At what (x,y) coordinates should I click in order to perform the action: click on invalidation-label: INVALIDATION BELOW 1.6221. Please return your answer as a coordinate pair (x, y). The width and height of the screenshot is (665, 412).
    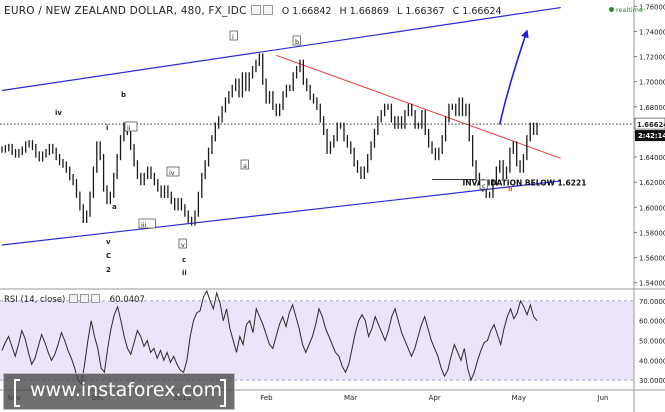
    Looking at the image, I should click on (525, 183).